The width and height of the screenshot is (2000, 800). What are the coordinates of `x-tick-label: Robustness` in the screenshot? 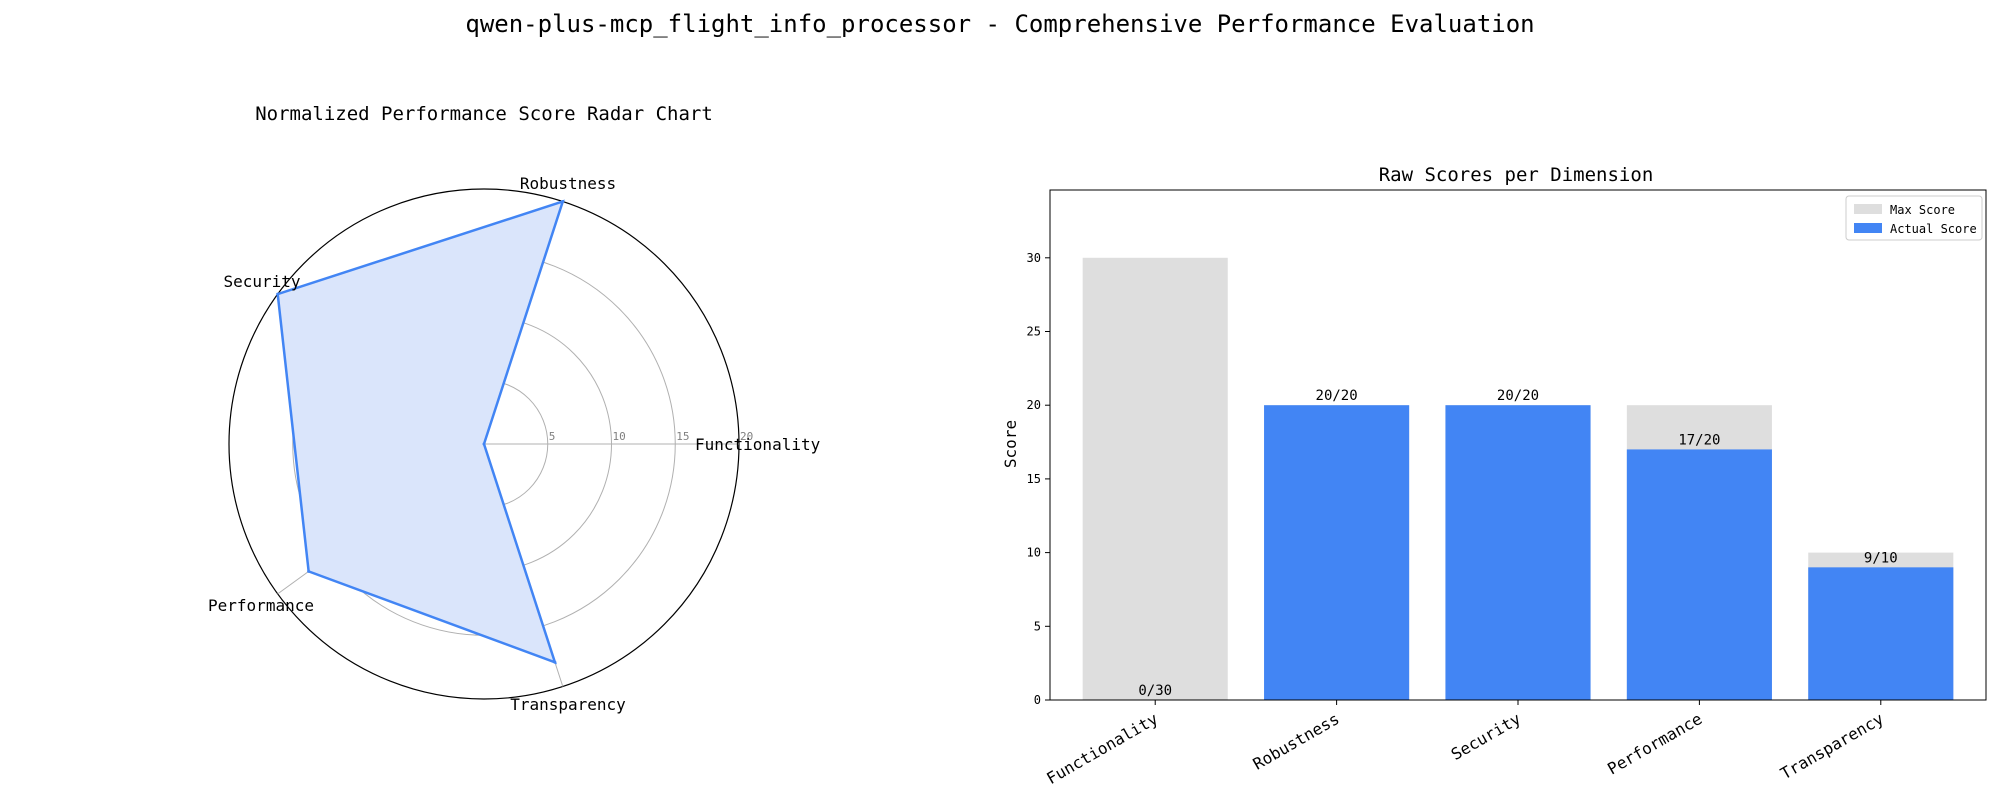 It's located at (1296, 741).